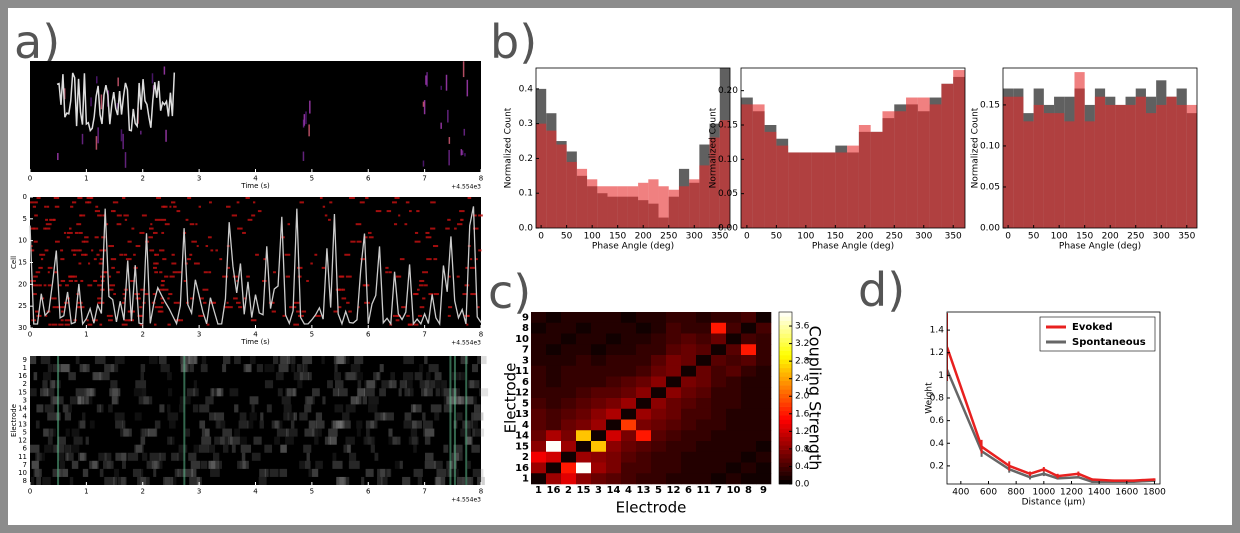 Image resolution: width=1240 pixels, height=533 pixels. I want to click on y-tick-label: 12, so click(522, 393).